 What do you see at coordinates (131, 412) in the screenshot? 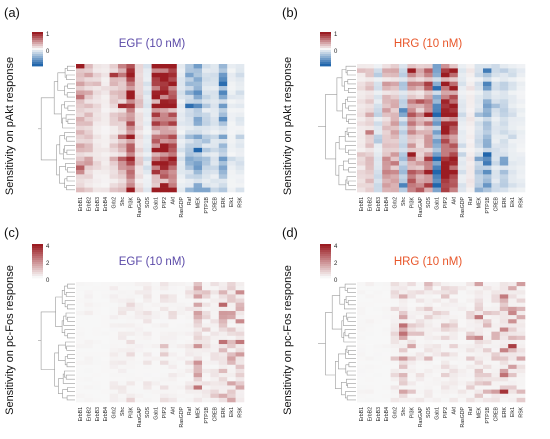
I see `column-label: PI3K` at bounding box center [131, 412].